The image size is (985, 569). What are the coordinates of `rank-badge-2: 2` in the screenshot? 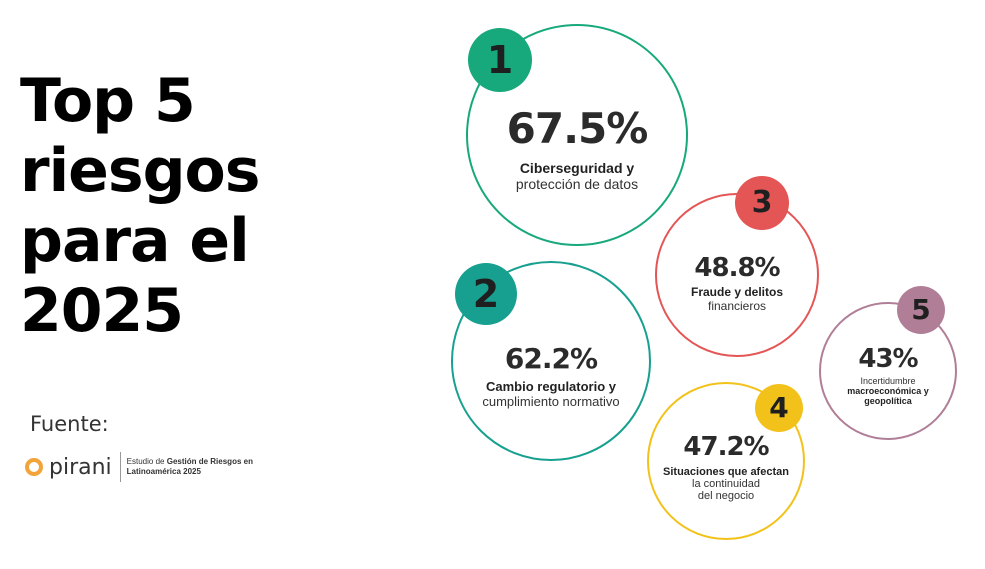 It's located at (486, 294).